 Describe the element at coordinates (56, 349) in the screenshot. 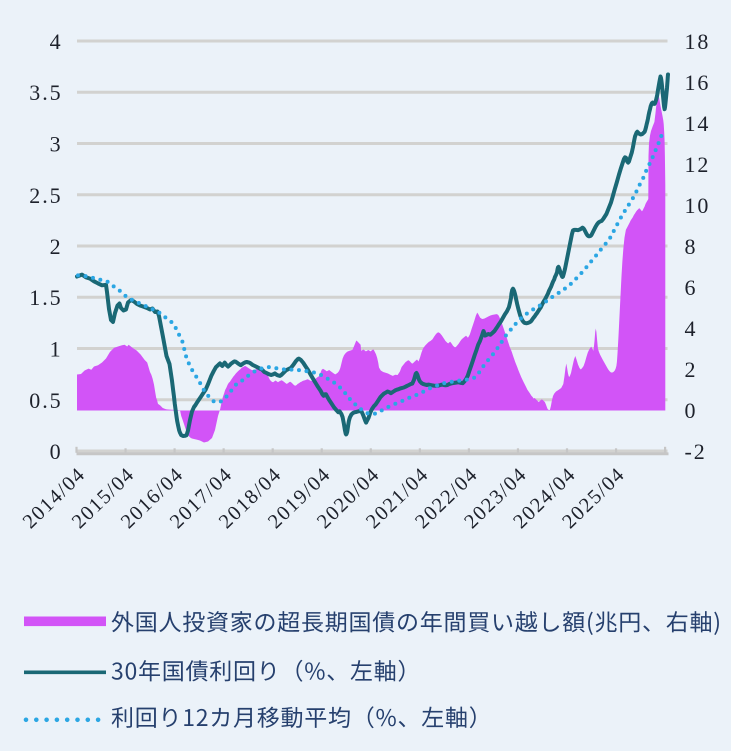

I see `svg-text: 1` at that location.